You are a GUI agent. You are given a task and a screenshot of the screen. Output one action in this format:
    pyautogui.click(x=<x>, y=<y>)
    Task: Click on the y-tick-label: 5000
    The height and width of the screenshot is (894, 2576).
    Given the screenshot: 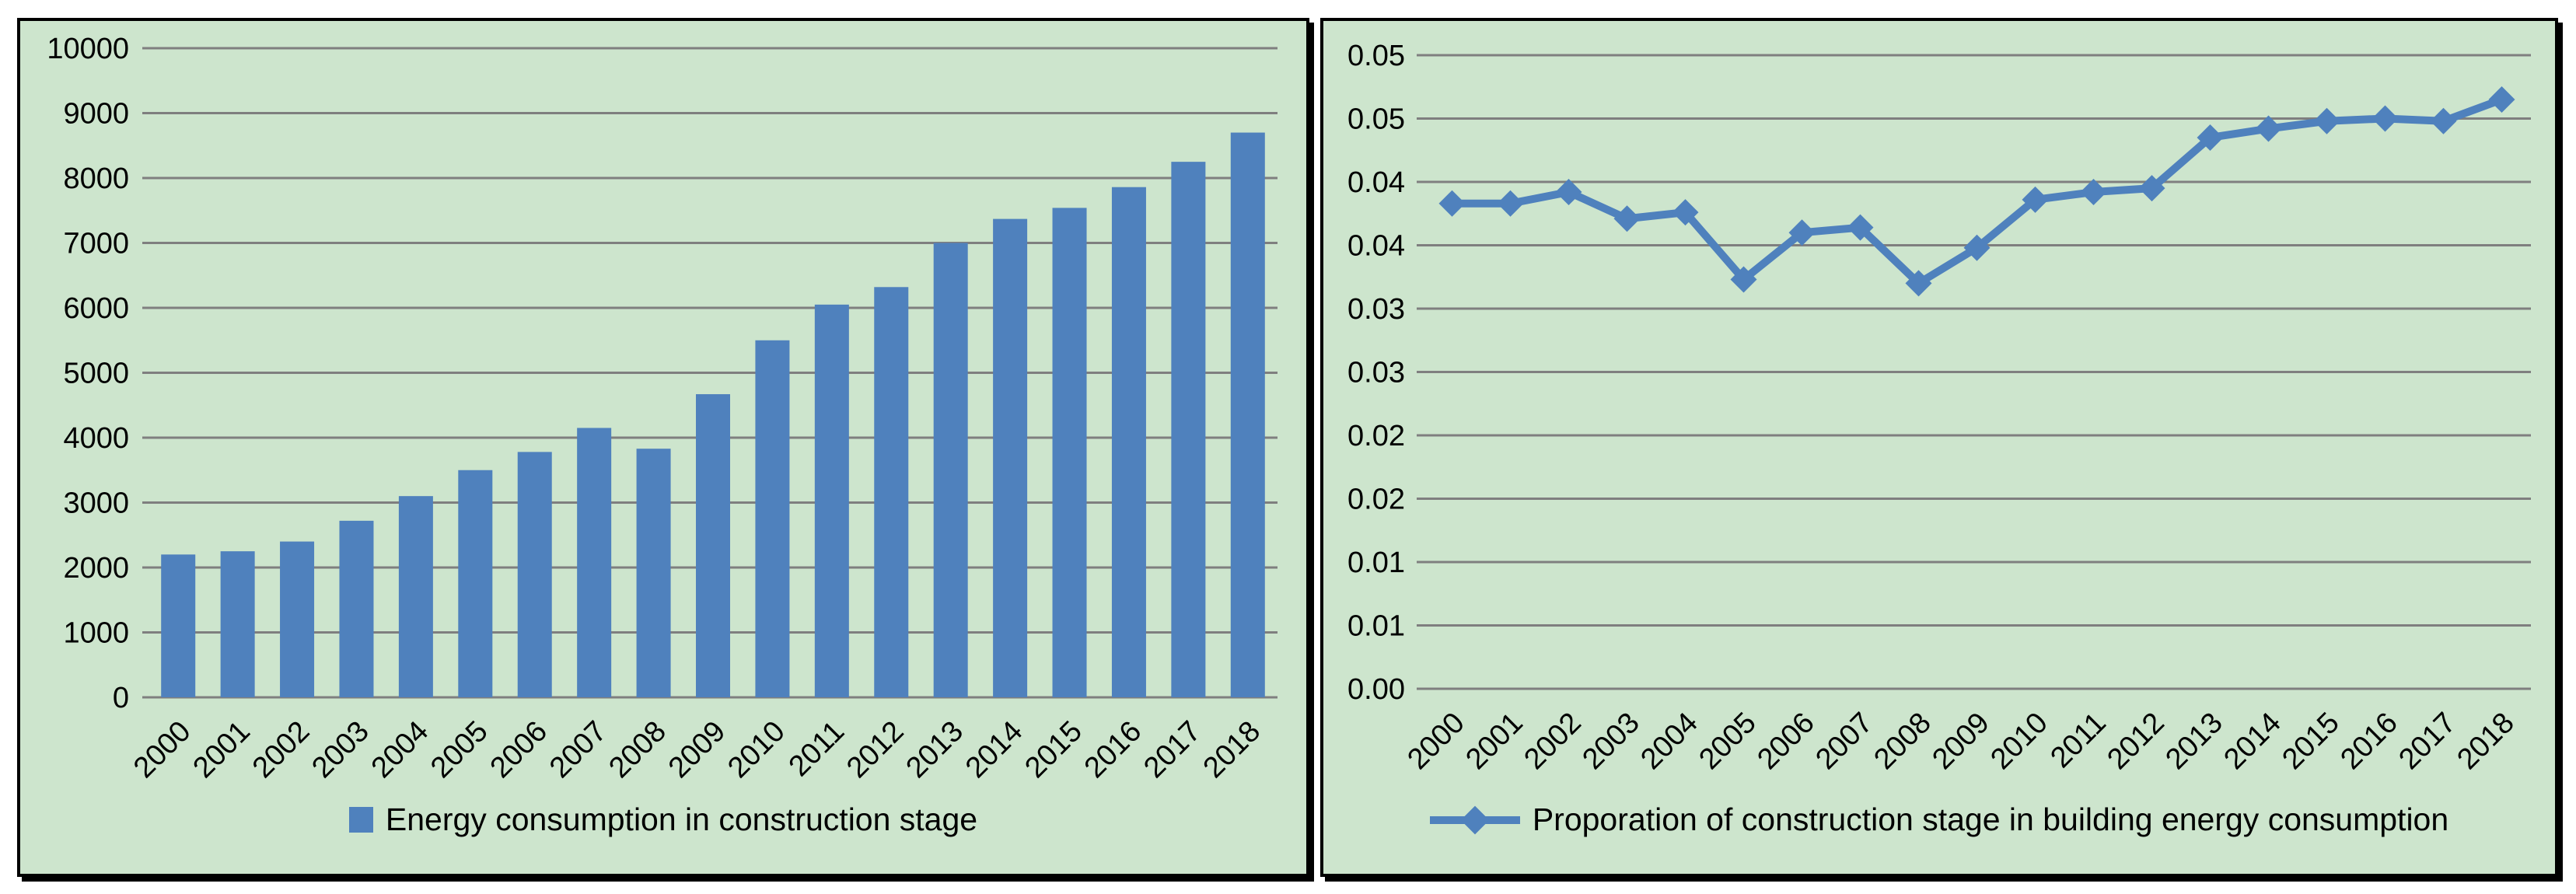 What is the action you would take?
    pyautogui.click(x=96, y=374)
    